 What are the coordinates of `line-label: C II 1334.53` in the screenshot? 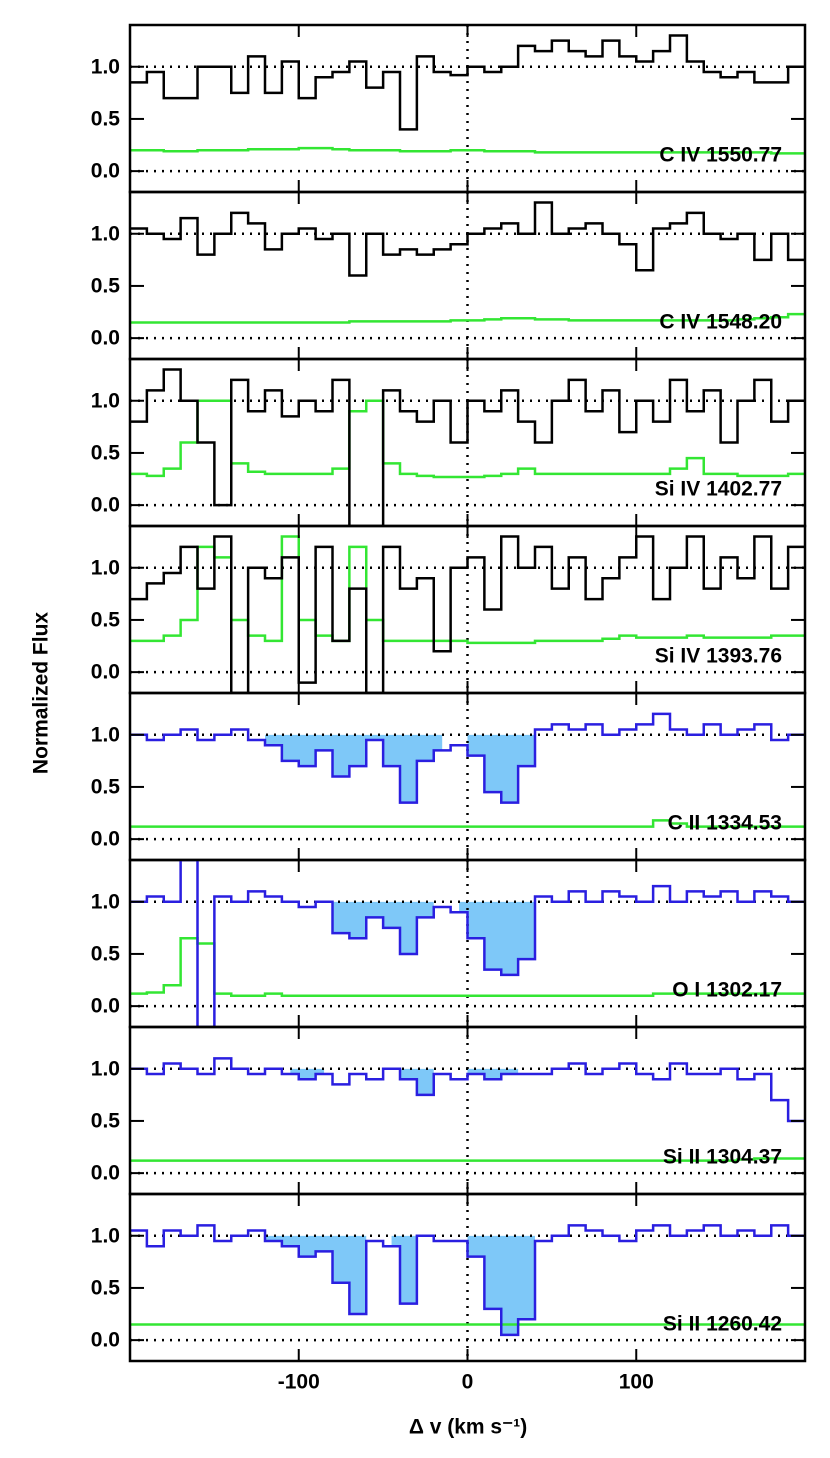 It's located at (725, 823).